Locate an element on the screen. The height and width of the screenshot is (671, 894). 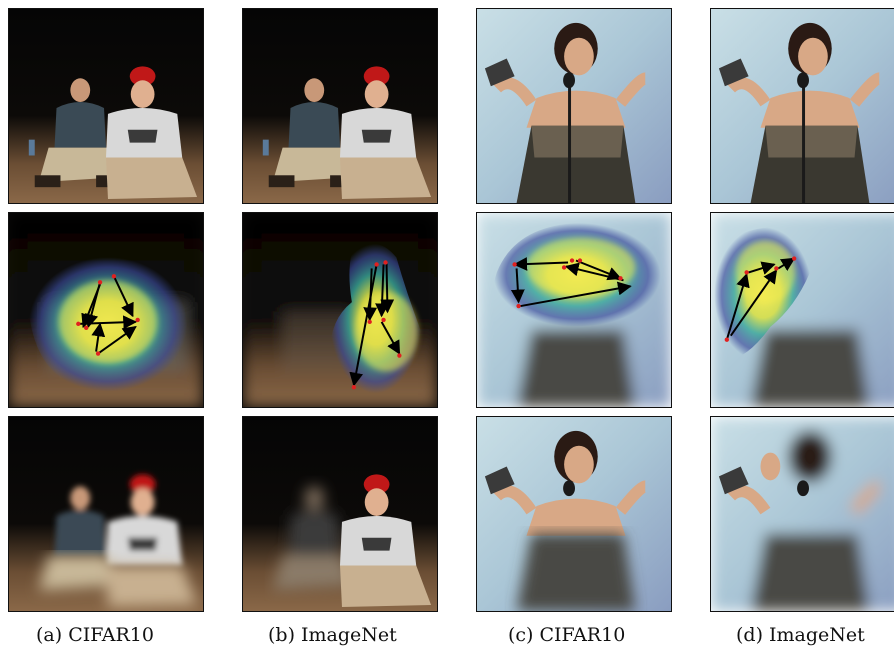
heatmap-d-scanpath is located at coordinates (802, 310).